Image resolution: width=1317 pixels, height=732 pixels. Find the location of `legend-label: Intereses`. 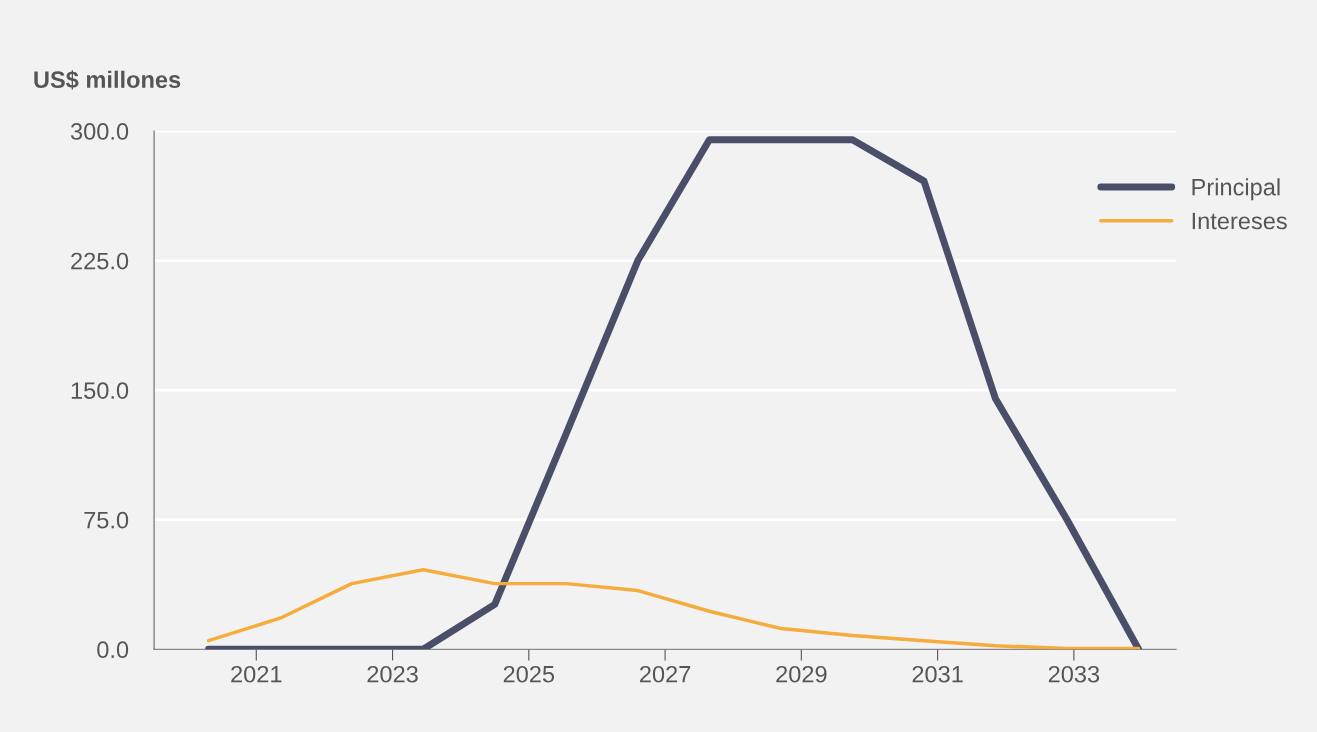

legend-label: Intereses is located at coordinates (1239, 221).